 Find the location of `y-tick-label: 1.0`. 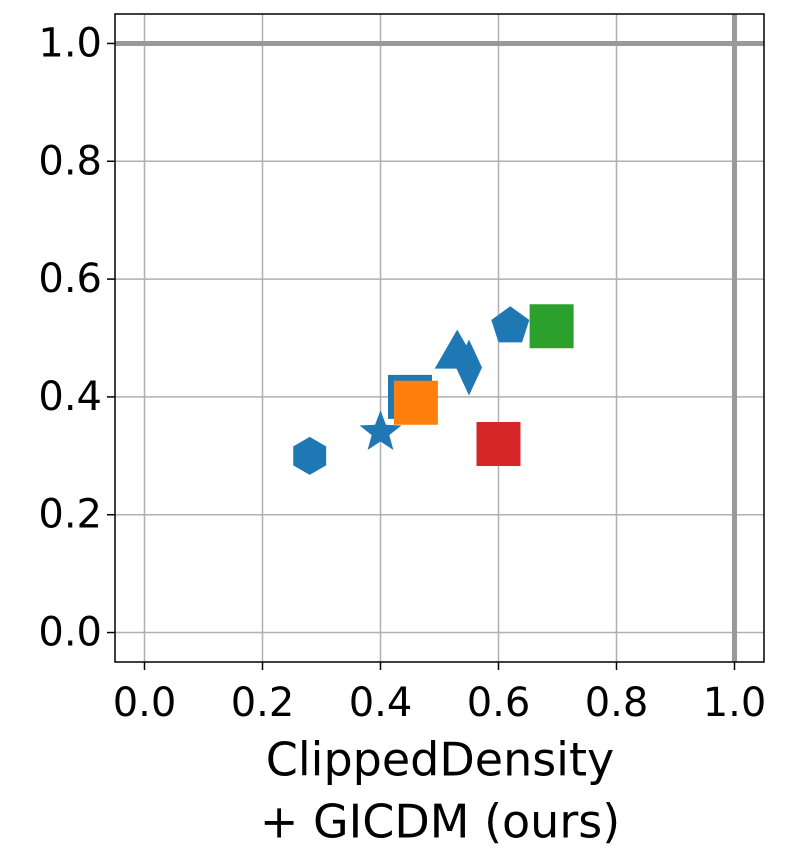

y-tick-label: 1.0 is located at coordinates (70, 43).